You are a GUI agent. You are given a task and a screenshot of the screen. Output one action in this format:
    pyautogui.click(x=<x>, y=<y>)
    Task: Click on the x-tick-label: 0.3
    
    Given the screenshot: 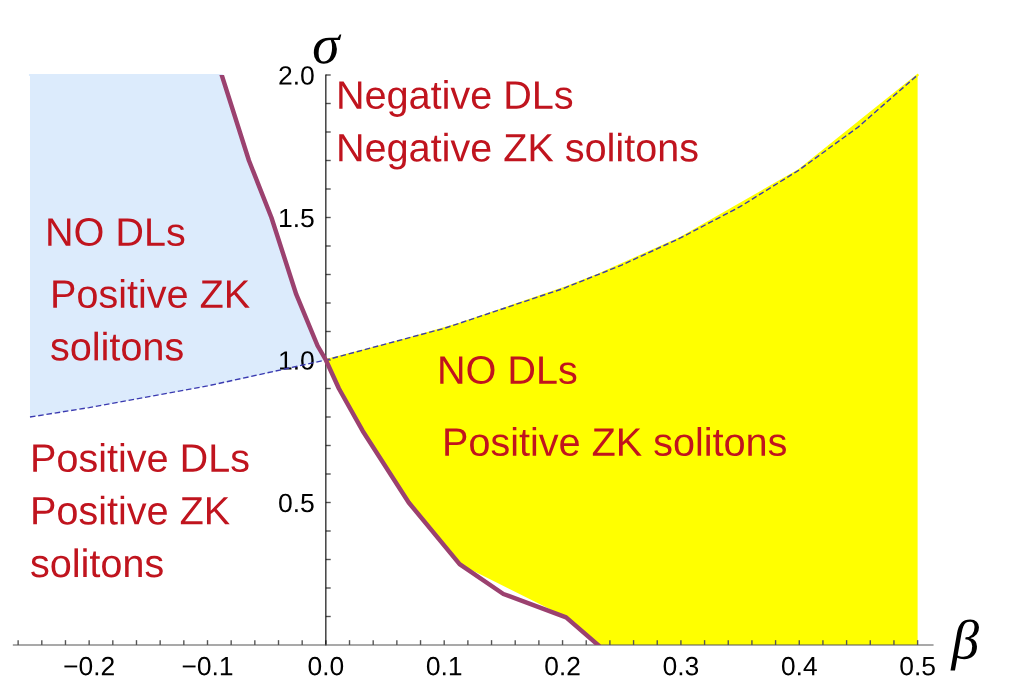 What is the action you would take?
    pyautogui.click(x=681, y=666)
    